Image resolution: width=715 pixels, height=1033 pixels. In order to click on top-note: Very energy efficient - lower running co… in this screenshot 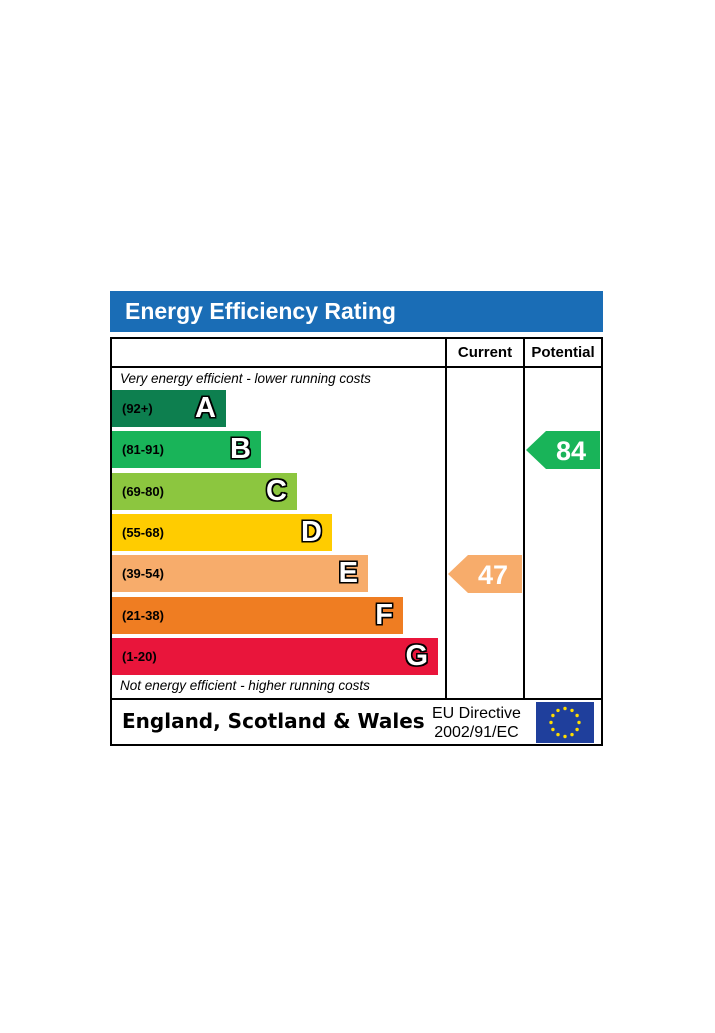, I will do `click(245, 378)`.